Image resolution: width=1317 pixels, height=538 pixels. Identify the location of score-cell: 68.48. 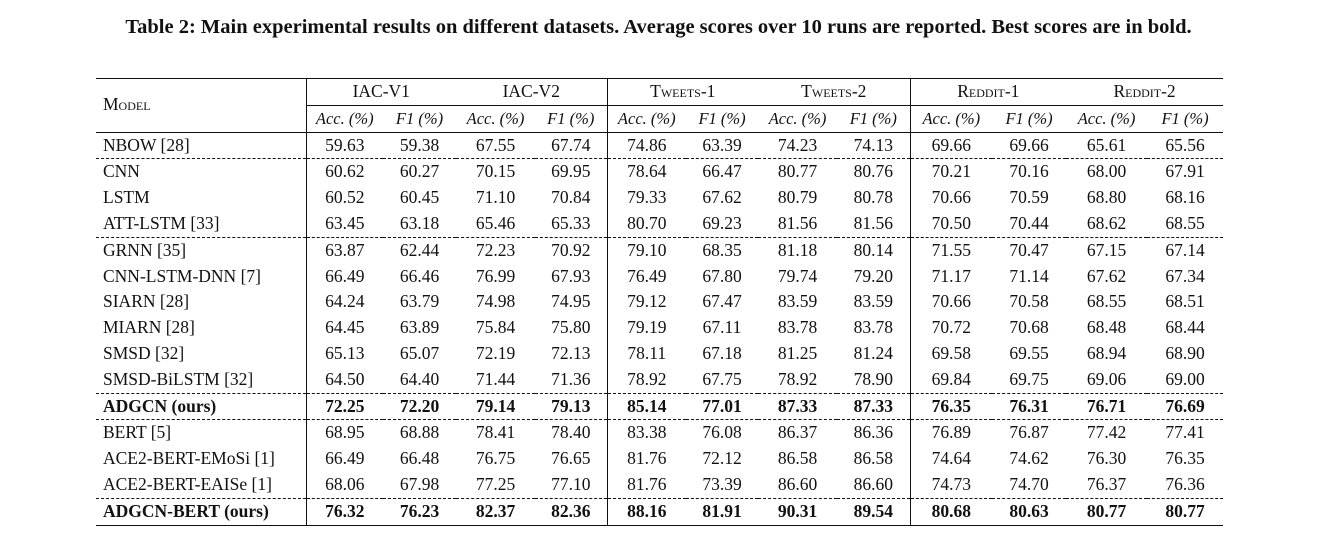
(1106, 327).